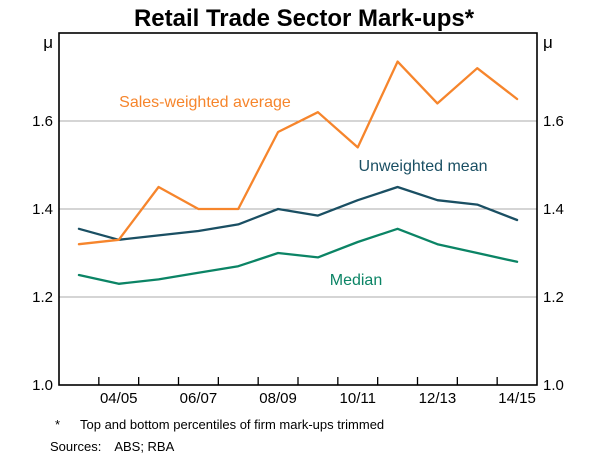  I want to click on y-axis-label-right: 1.2, so click(553, 297).